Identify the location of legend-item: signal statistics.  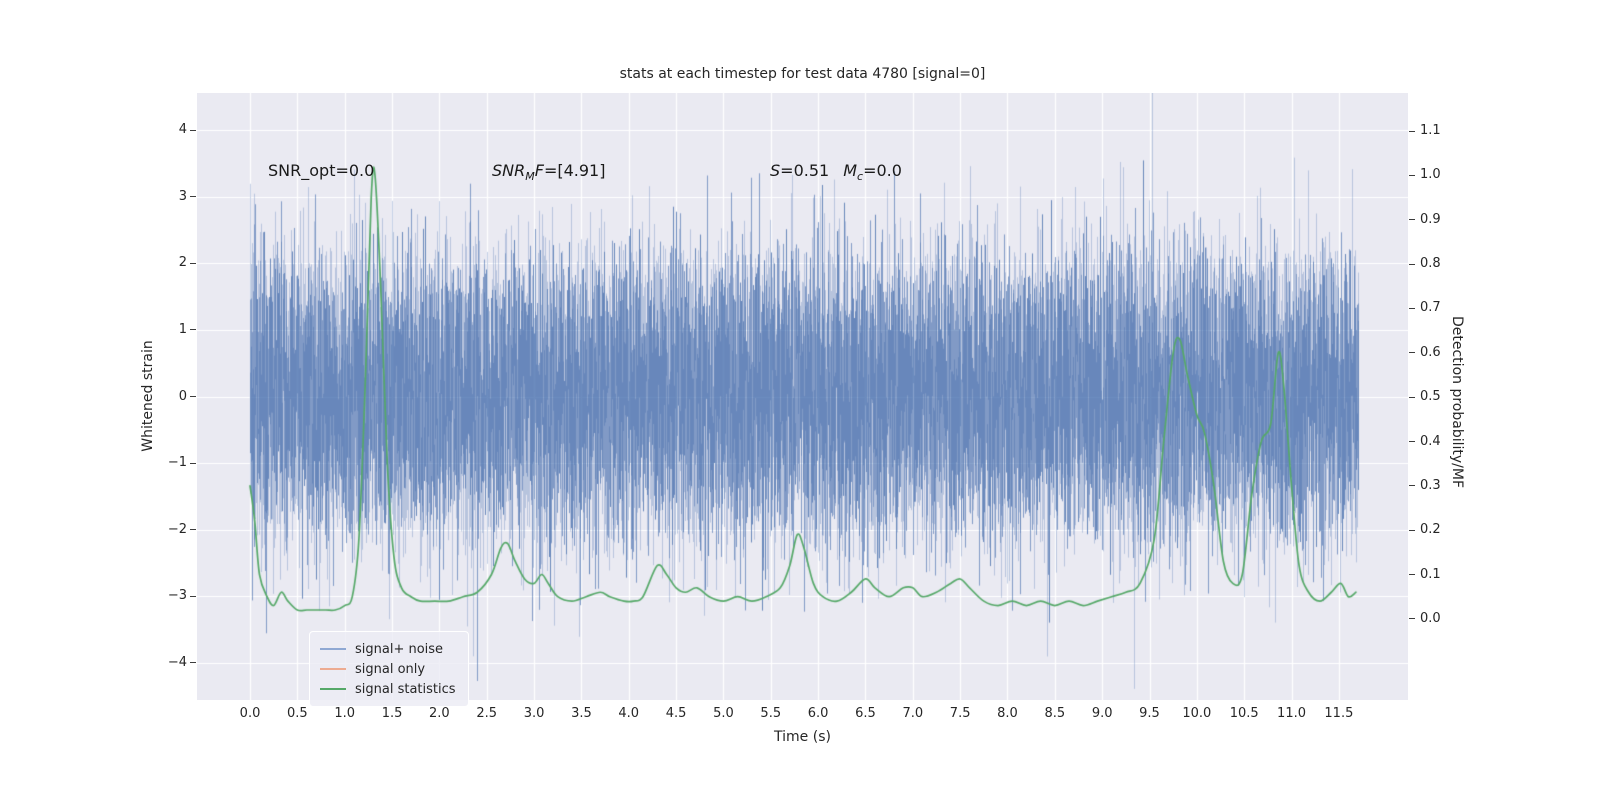
(388, 689).